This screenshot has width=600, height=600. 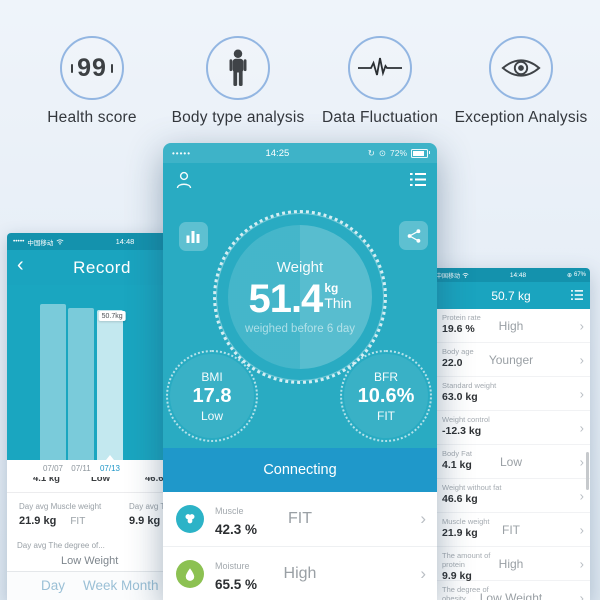 I want to click on metric-status: Low, so click(x=511, y=461).